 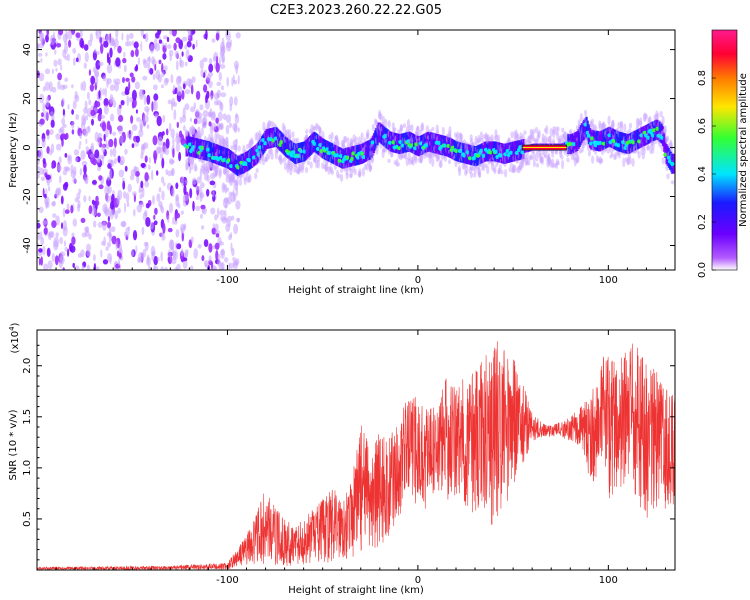 I want to click on colorbar-tick-label: 0.0, so click(x=702, y=270).